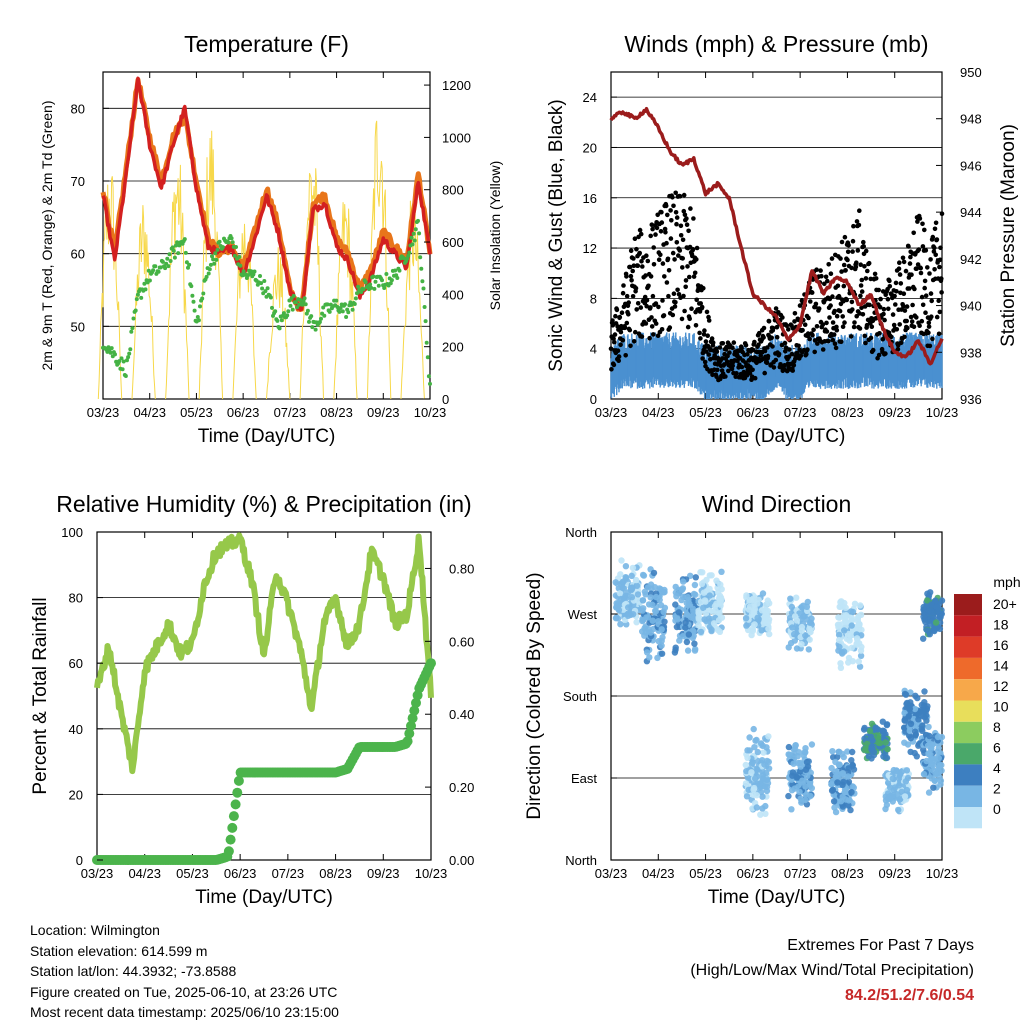 The width and height of the screenshot is (1024, 1024). Describe the element at coordinates (240, 873) in the screenshot. I see `x-tick-label: 06/23` at that location.